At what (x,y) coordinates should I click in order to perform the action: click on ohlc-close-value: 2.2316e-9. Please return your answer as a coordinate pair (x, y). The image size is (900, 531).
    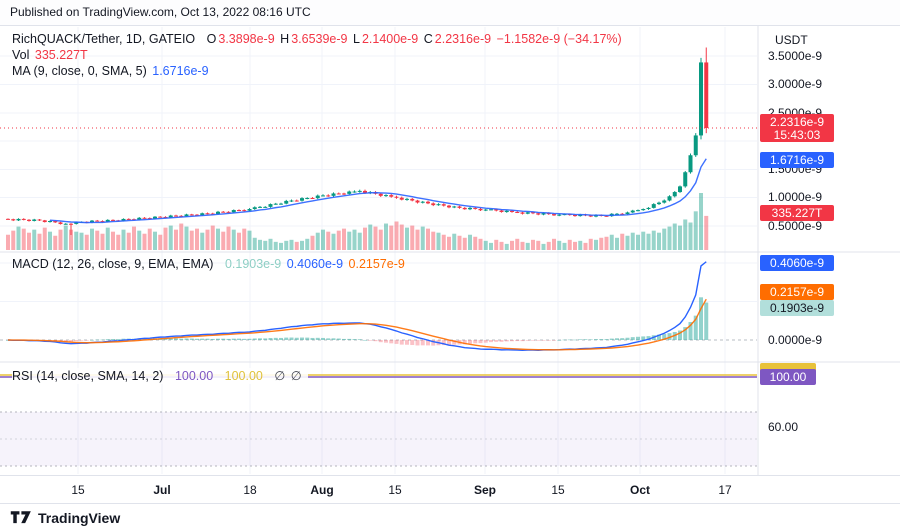
    Looking at the image, I should click on (463, 39).